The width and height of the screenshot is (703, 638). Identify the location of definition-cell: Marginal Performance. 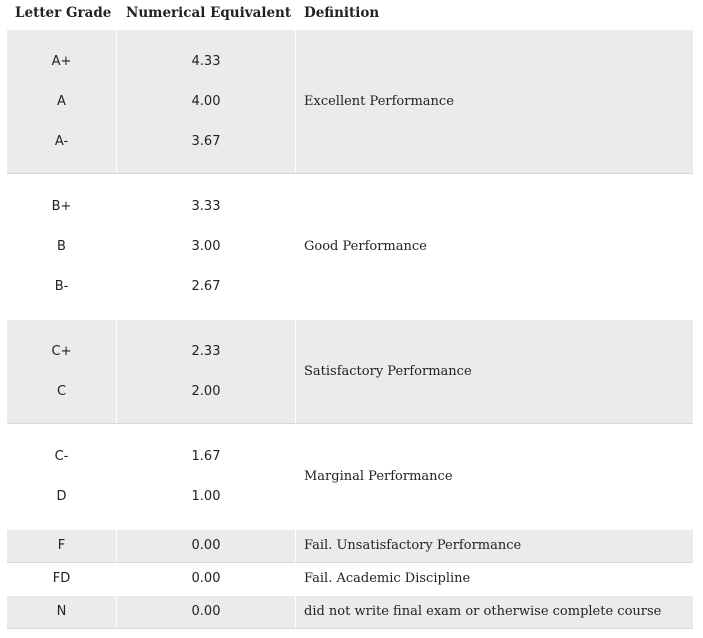
(378, 476).